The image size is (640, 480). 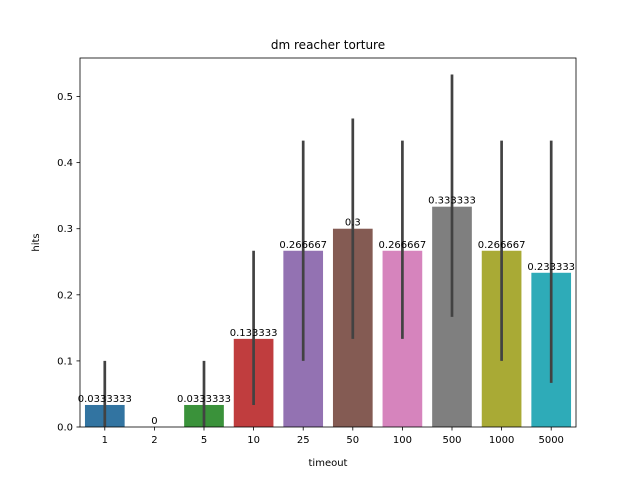 I want to click on data-label-5000: 0.233333, so click(x=551, y=267).